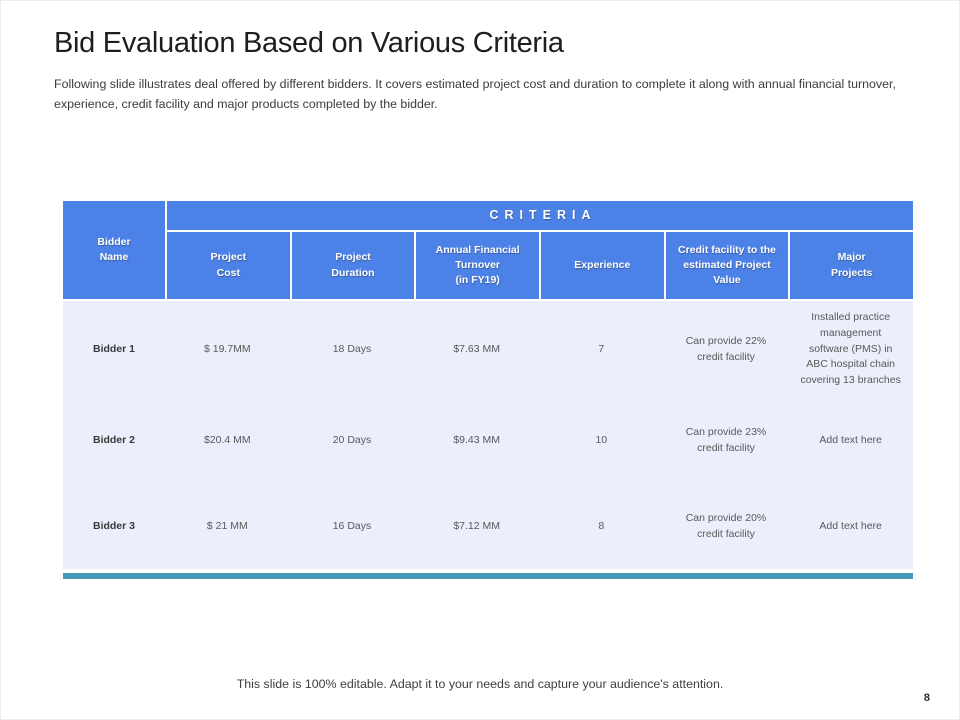 The height and width of the screenshot is (720, 960). Describe the element at coordinates (601, 348) in the screenshot. I see `cell-experience: 7` at that location.